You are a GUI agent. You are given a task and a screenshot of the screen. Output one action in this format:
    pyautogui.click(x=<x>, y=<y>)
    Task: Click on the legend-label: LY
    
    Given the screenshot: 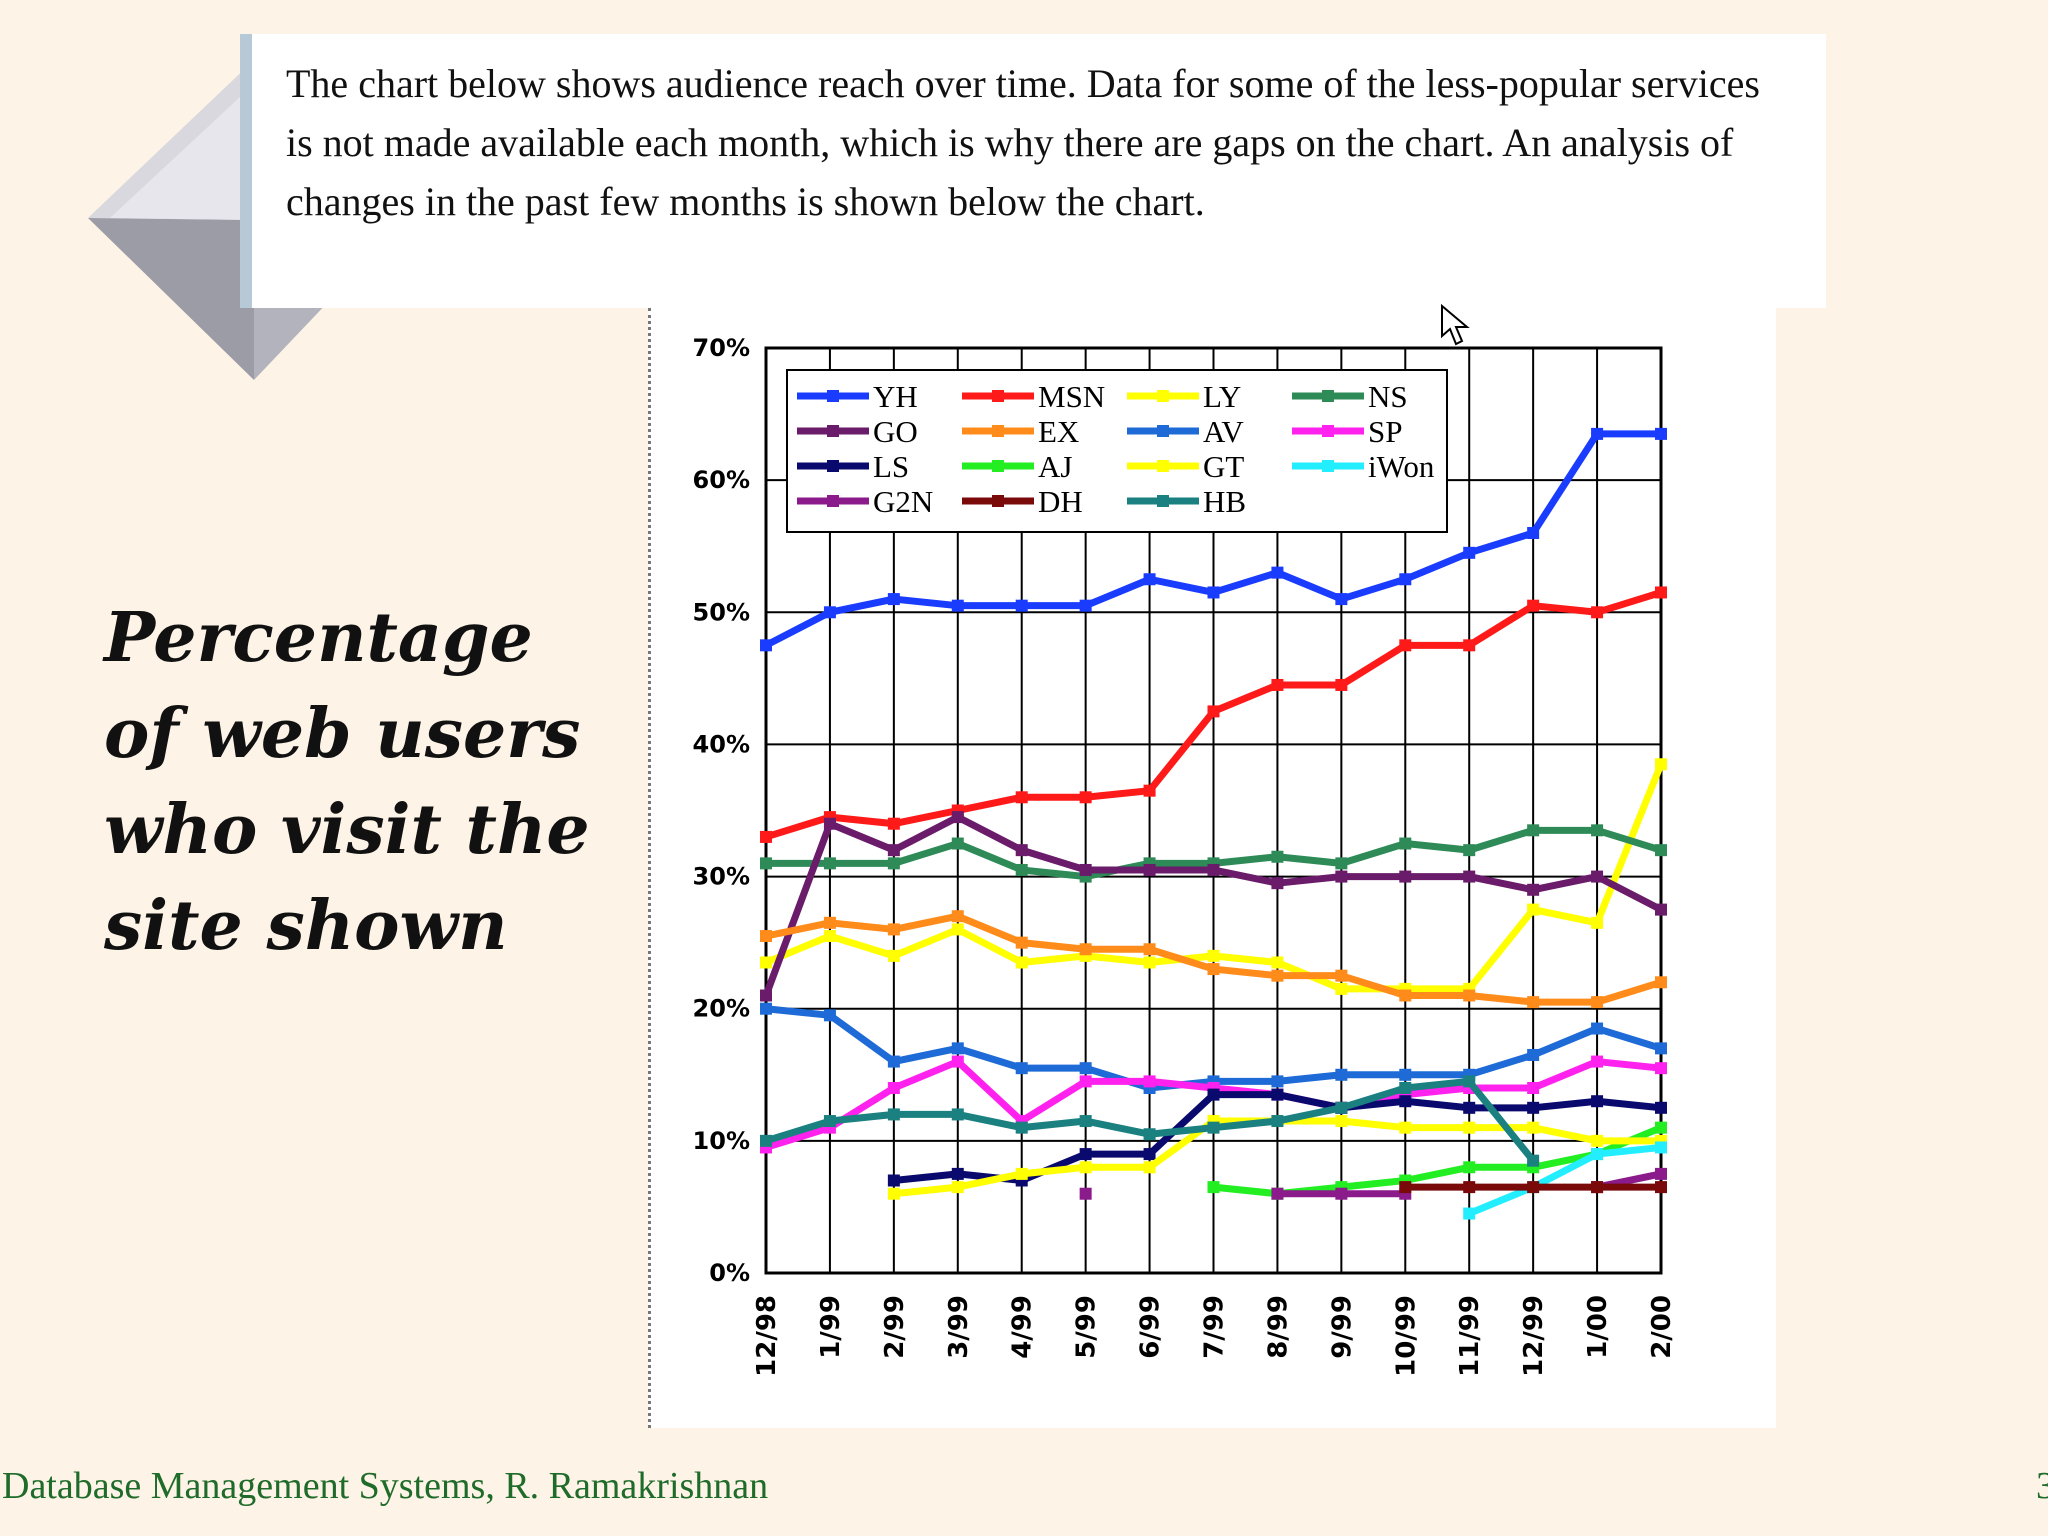 What is the action you would take?
    pyautogui.click(x=1222, y=396)
    